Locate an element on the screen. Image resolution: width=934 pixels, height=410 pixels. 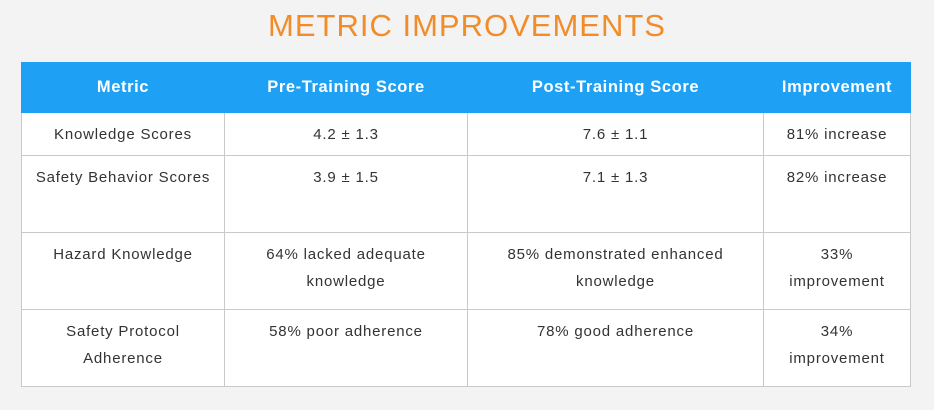
column-header-metric: Metric is located at coordinates (123, 87).